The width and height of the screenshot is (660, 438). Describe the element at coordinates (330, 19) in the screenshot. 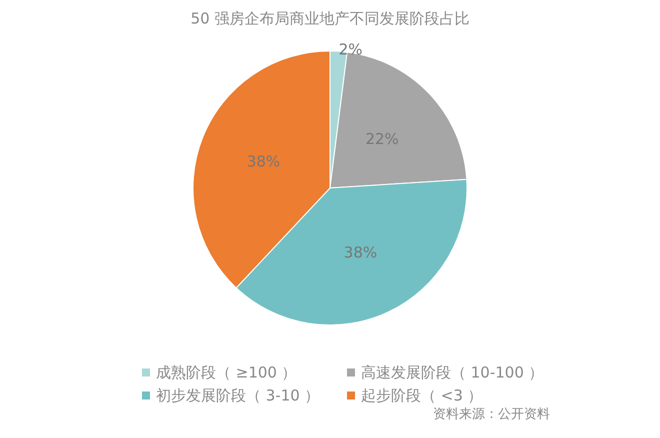

I see `chart-title: 50 强房企布局商业地产不同发展阶段占比` at that location.